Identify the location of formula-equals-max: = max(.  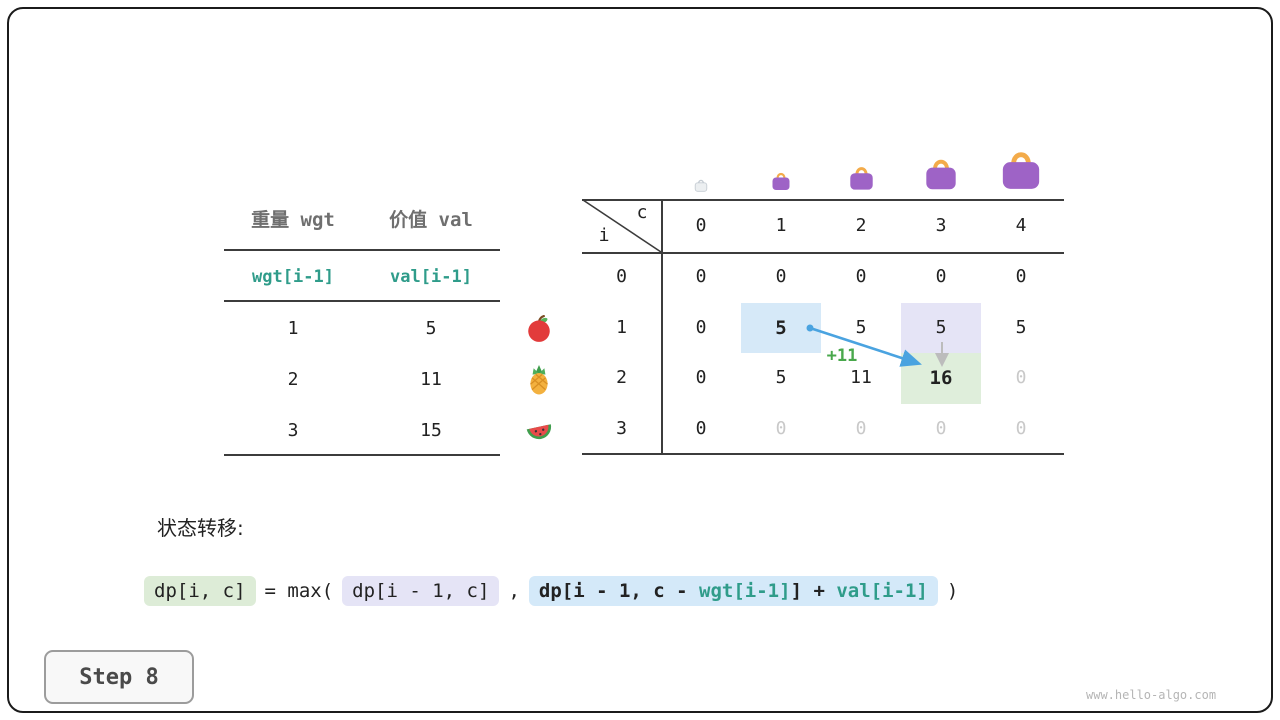
(299, 591).